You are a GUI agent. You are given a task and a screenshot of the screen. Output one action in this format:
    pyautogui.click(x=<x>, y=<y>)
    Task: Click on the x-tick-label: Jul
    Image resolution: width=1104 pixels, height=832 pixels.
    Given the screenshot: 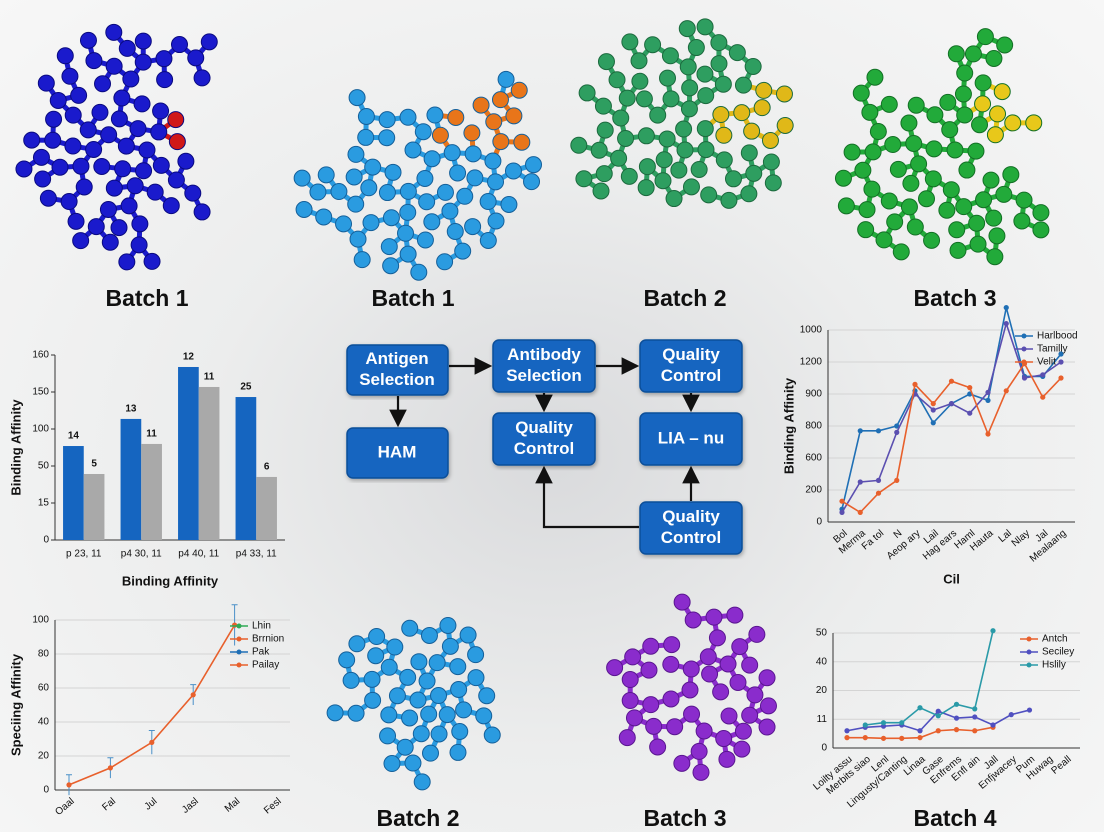 What is the action you would take?
    pyautogui.click(x=151, y=804)
    